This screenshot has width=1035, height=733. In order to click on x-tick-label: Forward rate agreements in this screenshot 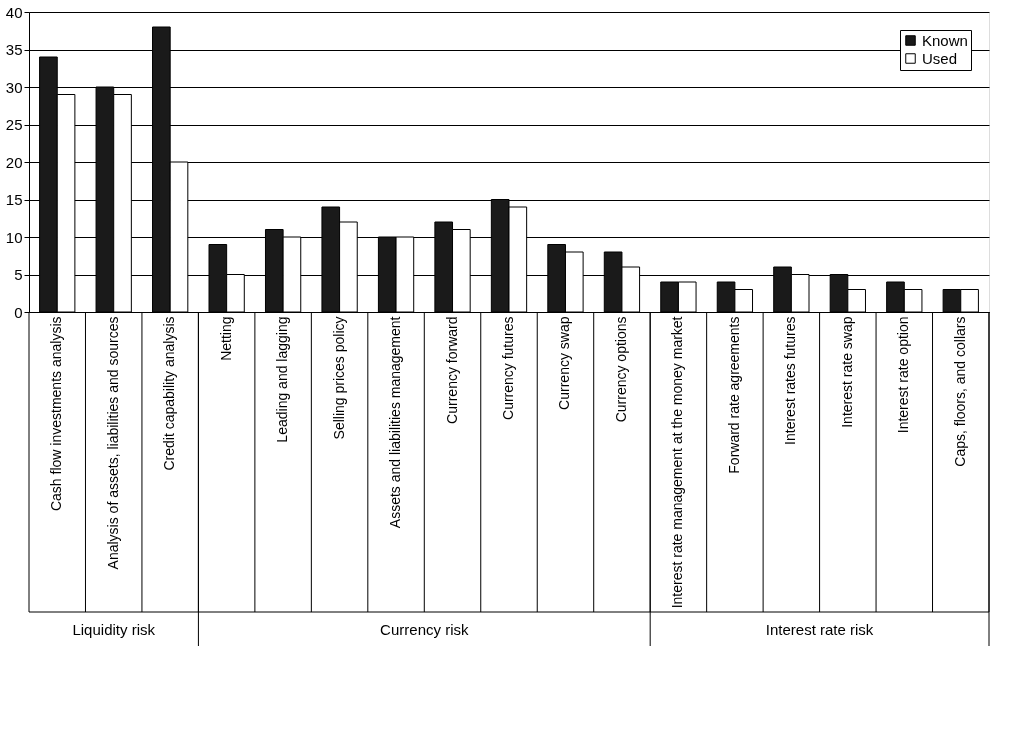, I will do `click(733, 395)`.